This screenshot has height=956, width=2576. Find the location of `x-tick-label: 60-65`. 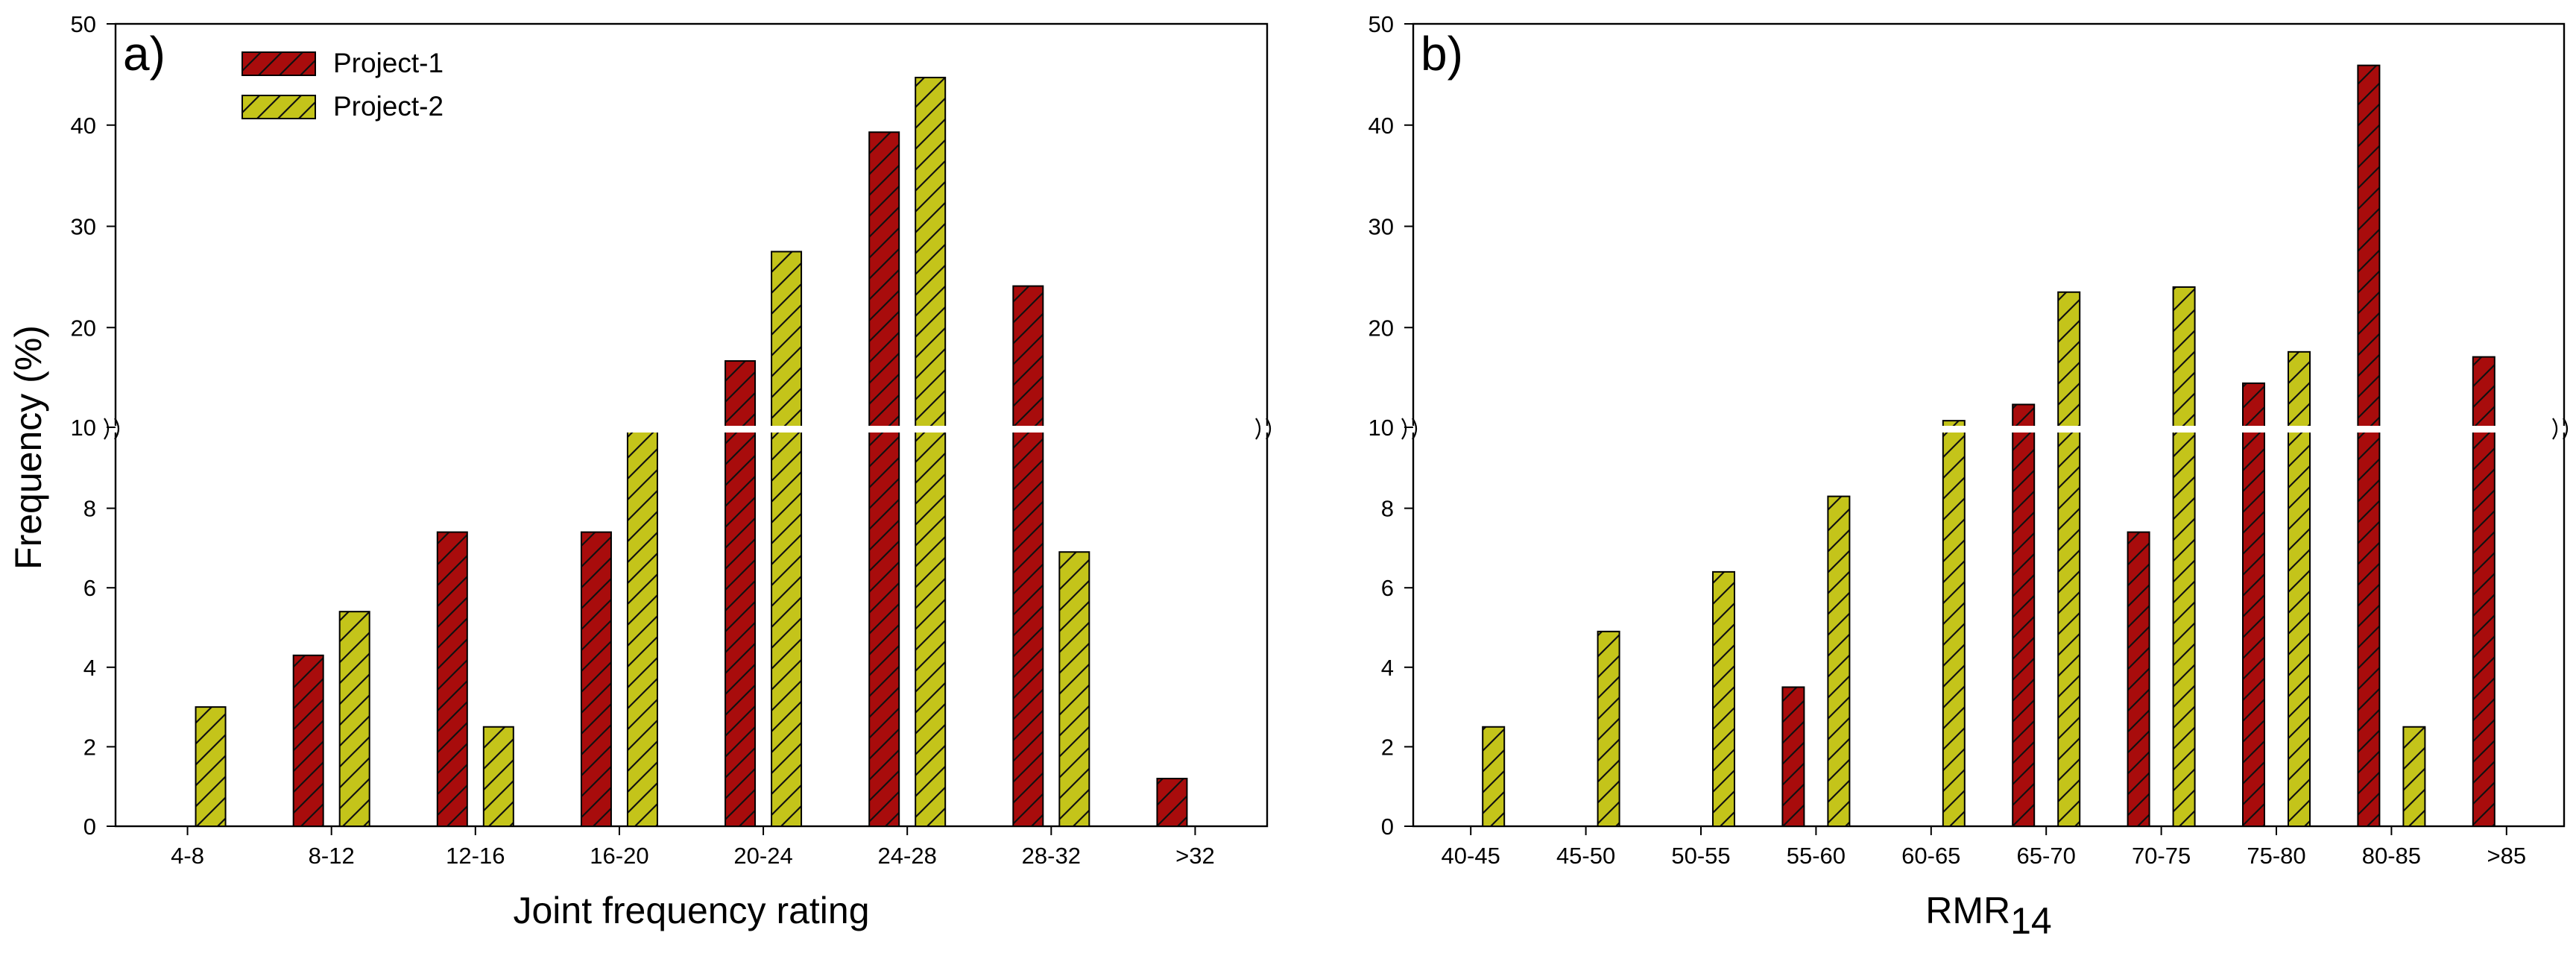

x-tick-label: 60-65 is located at coordinates (1930, 856).